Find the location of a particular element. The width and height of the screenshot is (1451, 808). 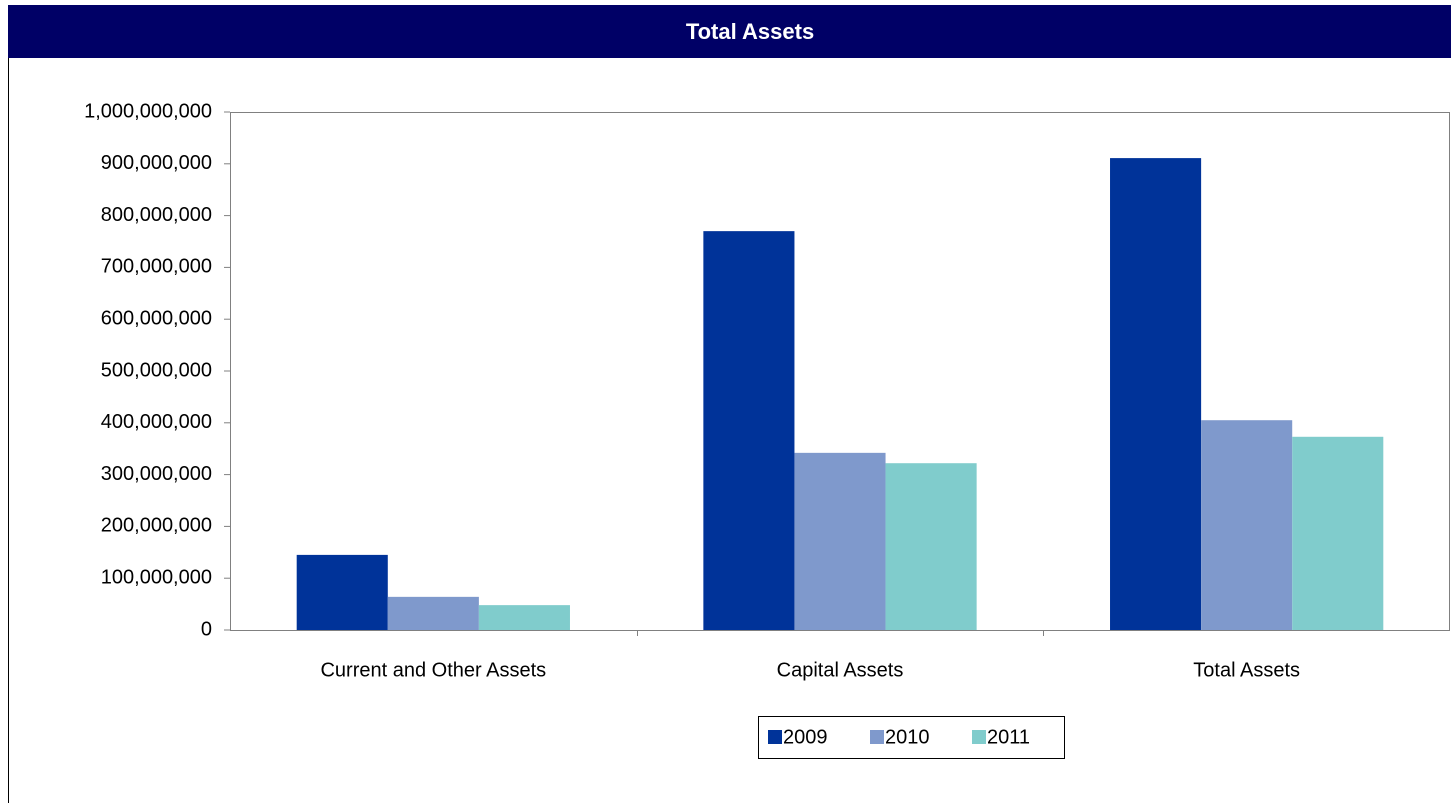

y-tick-label: 300,000,000 is located at coordinates (156, 474).